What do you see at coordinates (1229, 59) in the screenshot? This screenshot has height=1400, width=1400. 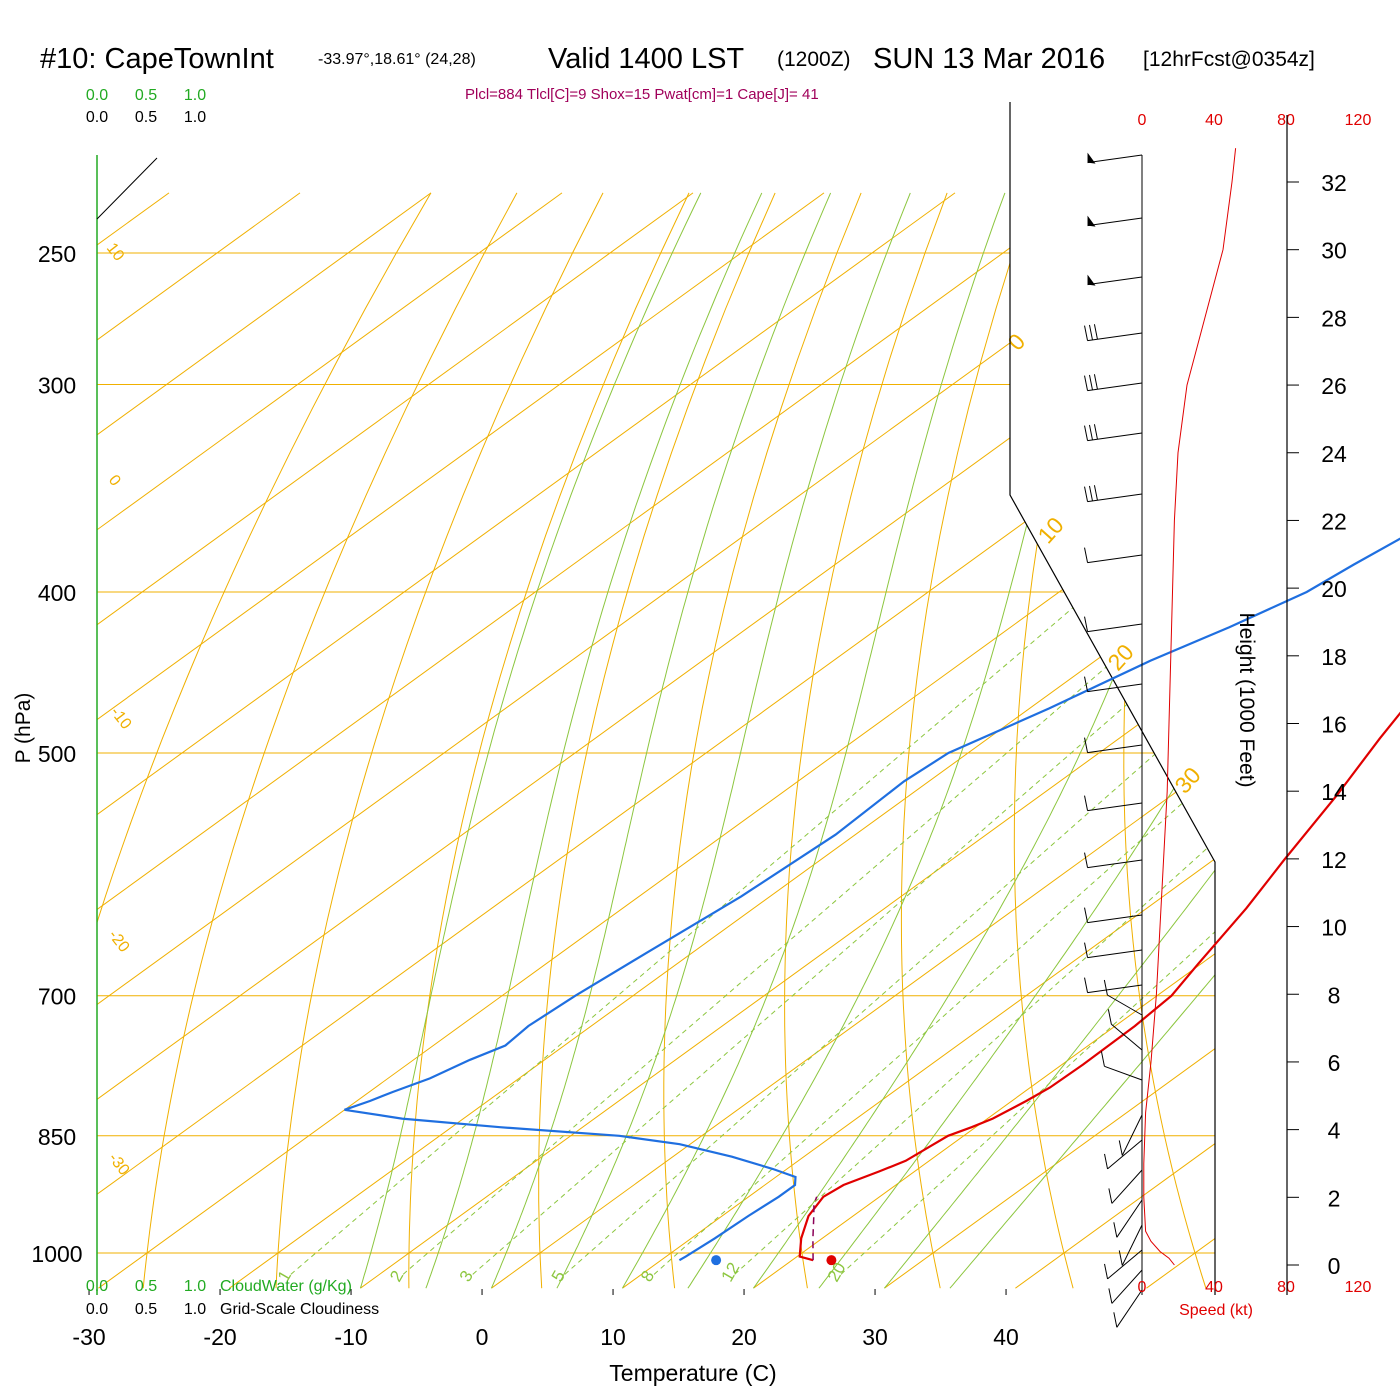 I see `forecast-label: [12hrFcst@0354z]` at bounding box center [1229, 59].